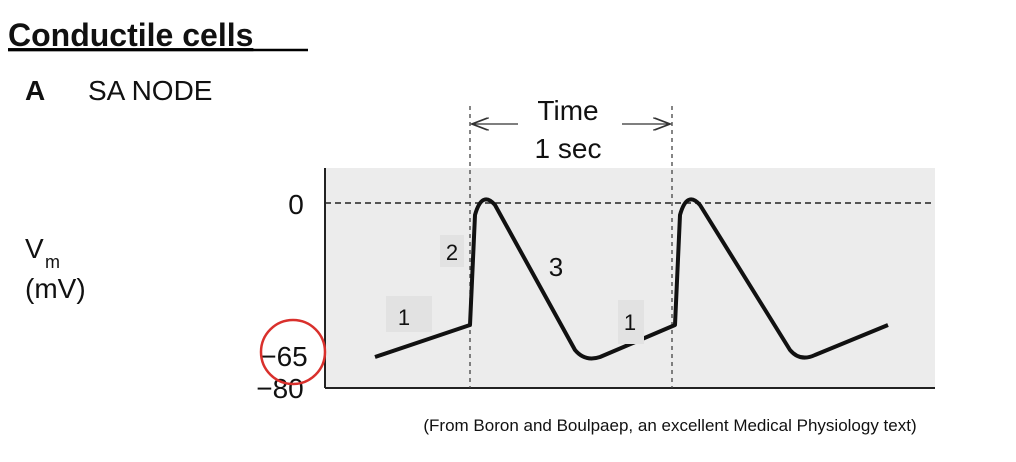 The width and height of the screenshot is (1016, 462). Describe the element at coordinates (567, 110) in the screenshot. I see `time-label: Time` at that location.